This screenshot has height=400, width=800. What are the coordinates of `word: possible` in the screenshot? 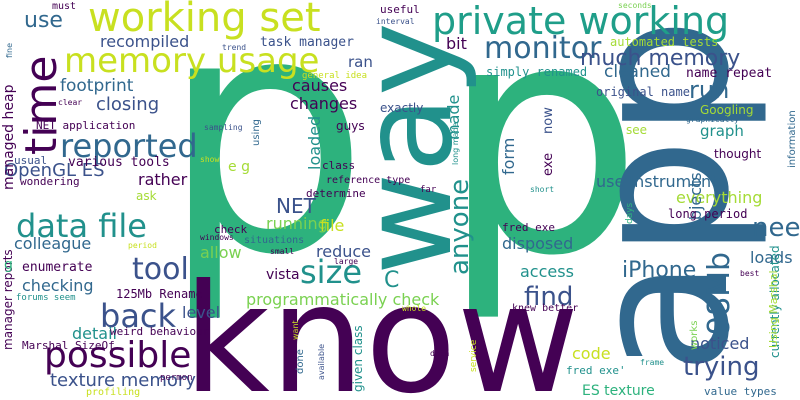 It's located at (118, 355).